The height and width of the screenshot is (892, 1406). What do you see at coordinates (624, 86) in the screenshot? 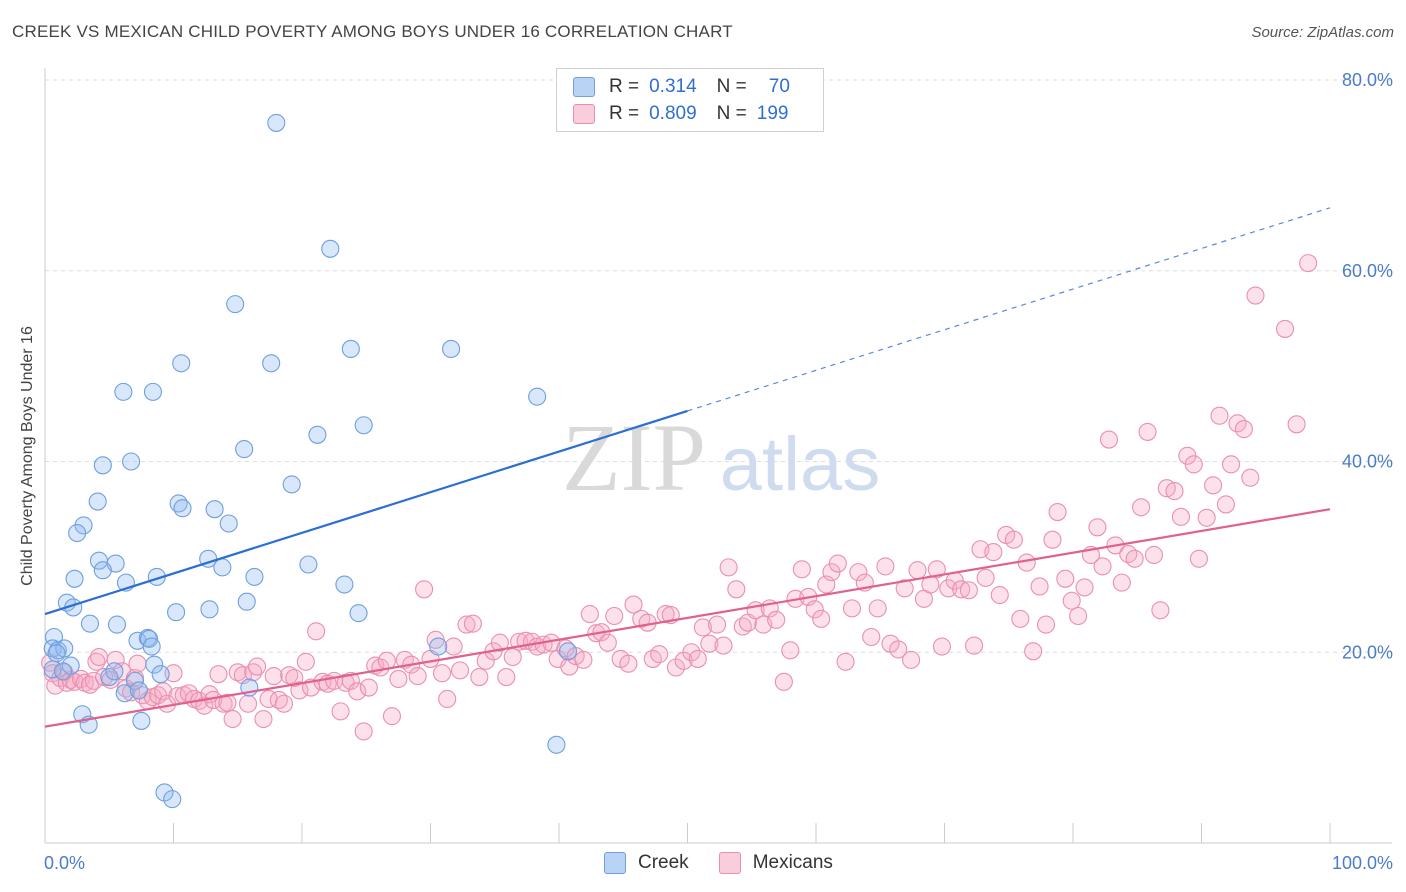
I see `creek-r-label: R =` at bounding box center [624, 86].